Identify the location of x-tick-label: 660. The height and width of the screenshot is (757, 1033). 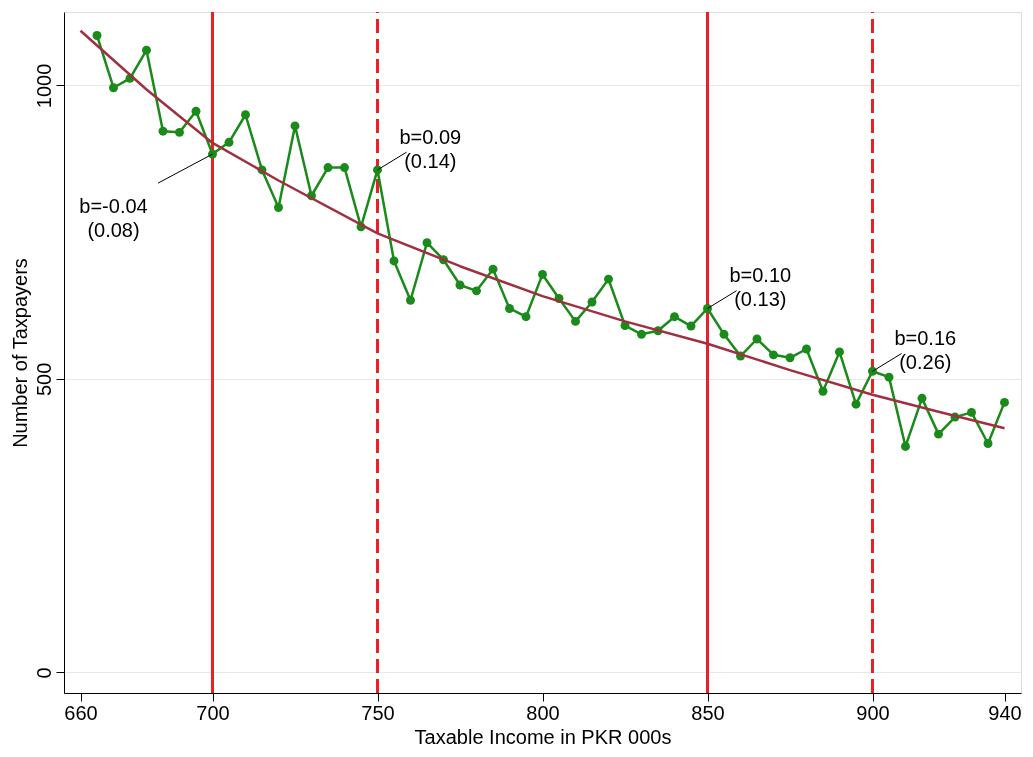
(81, 712).